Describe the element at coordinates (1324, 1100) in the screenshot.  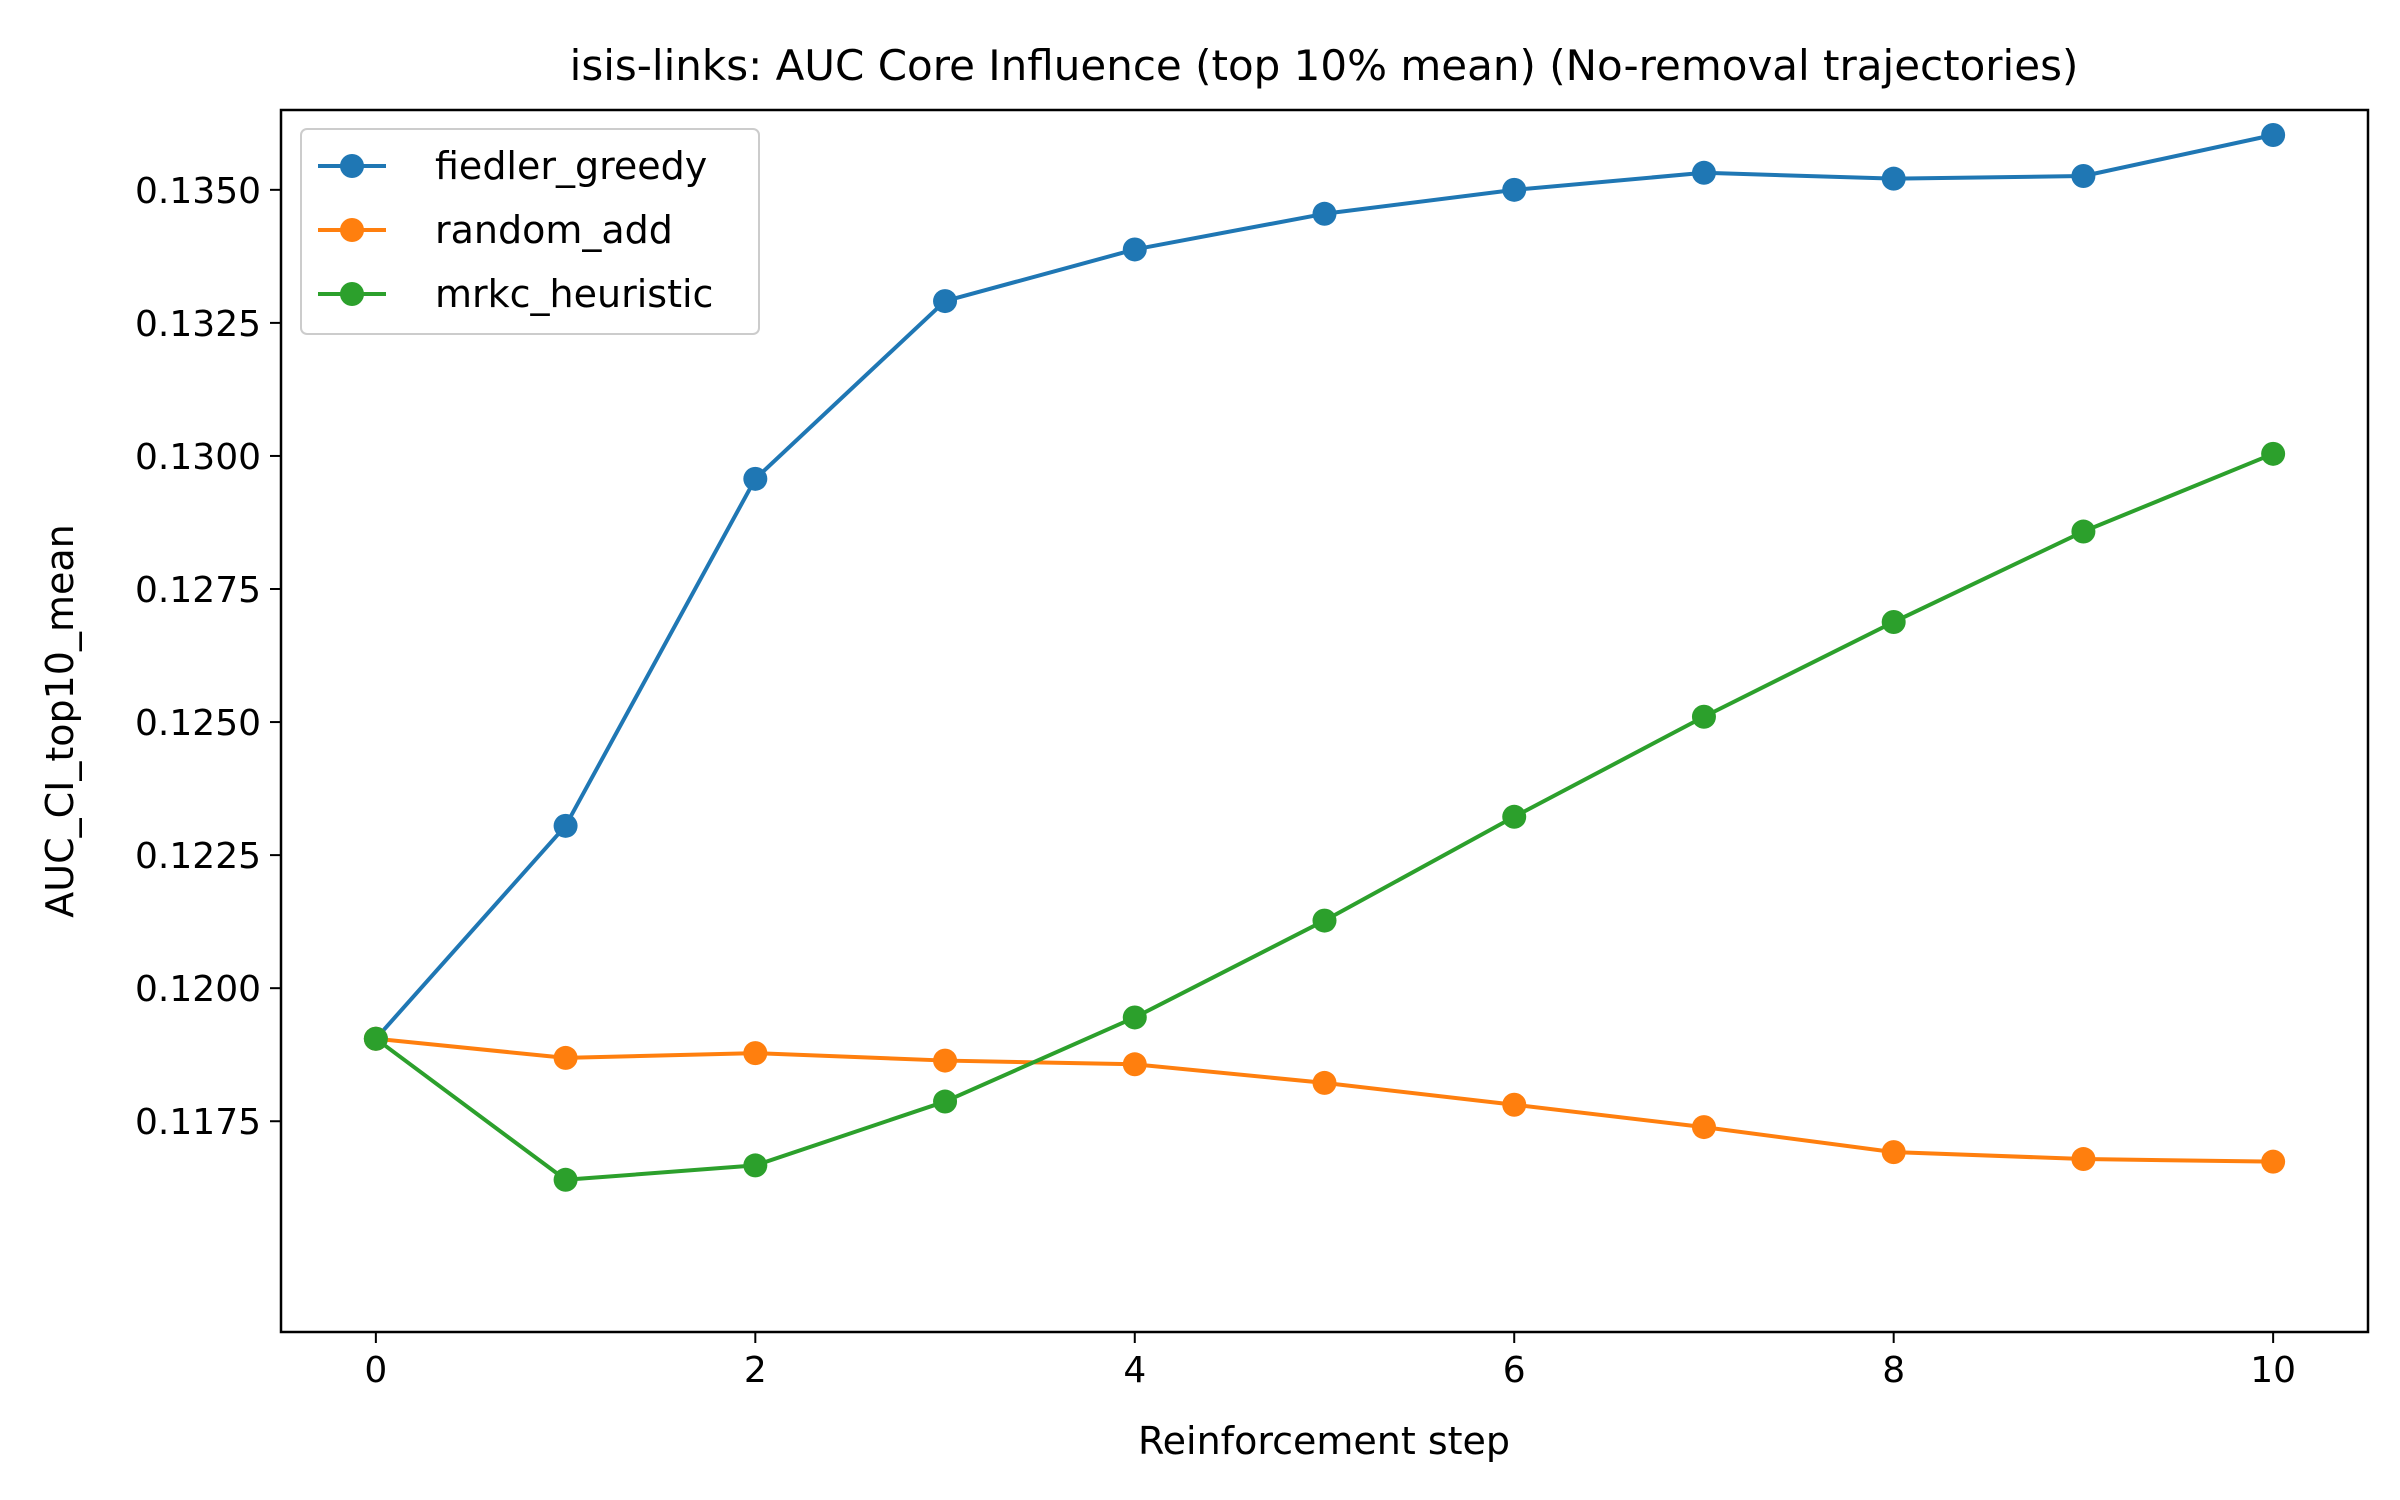
I see `series-random_add` at that location.